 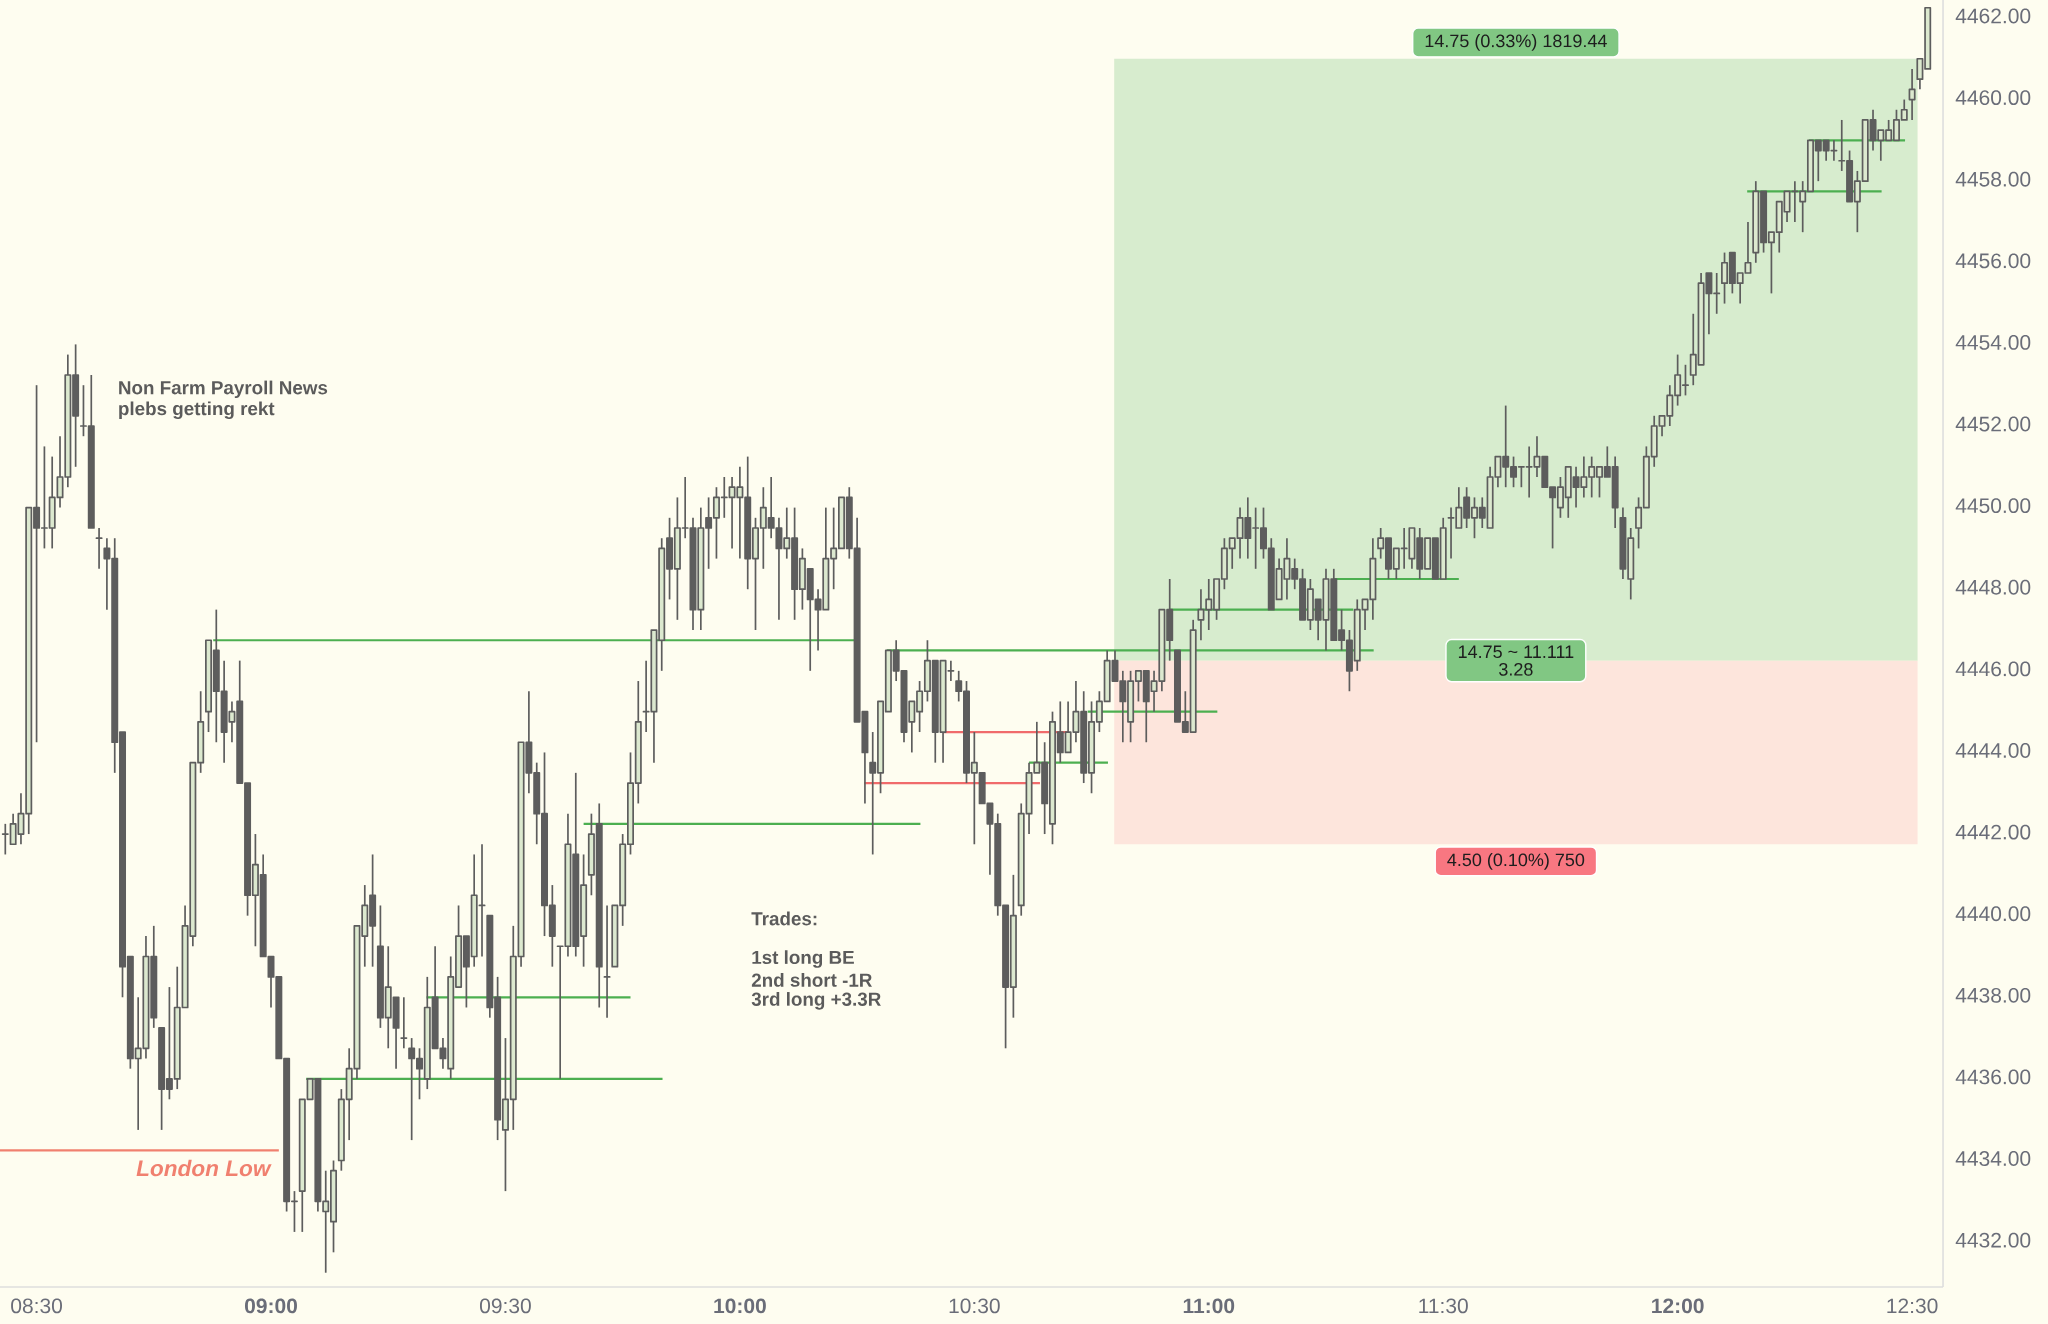 I want to click on y-tick-label: 4450.00, so click(x=1993, y=506).